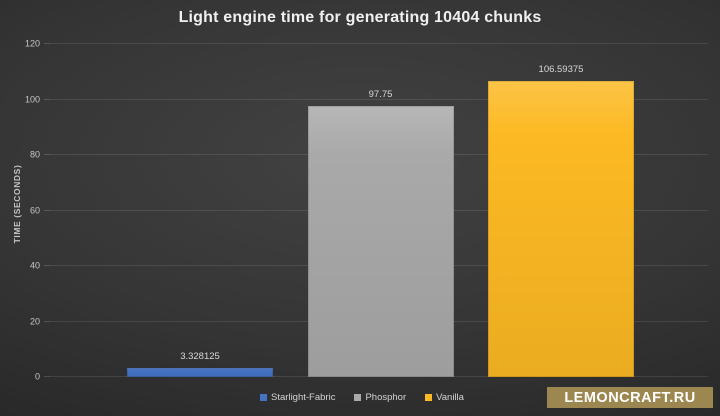 Image resolution: width=720 pixels, height=416 pixels. I want to click on bar-phosphor, so click(380, 241).